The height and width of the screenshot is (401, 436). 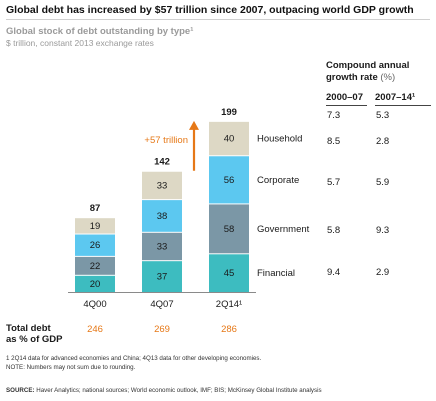 I want to click on bar-label-corporate-2q14: 56, so click(x=229, y=180).